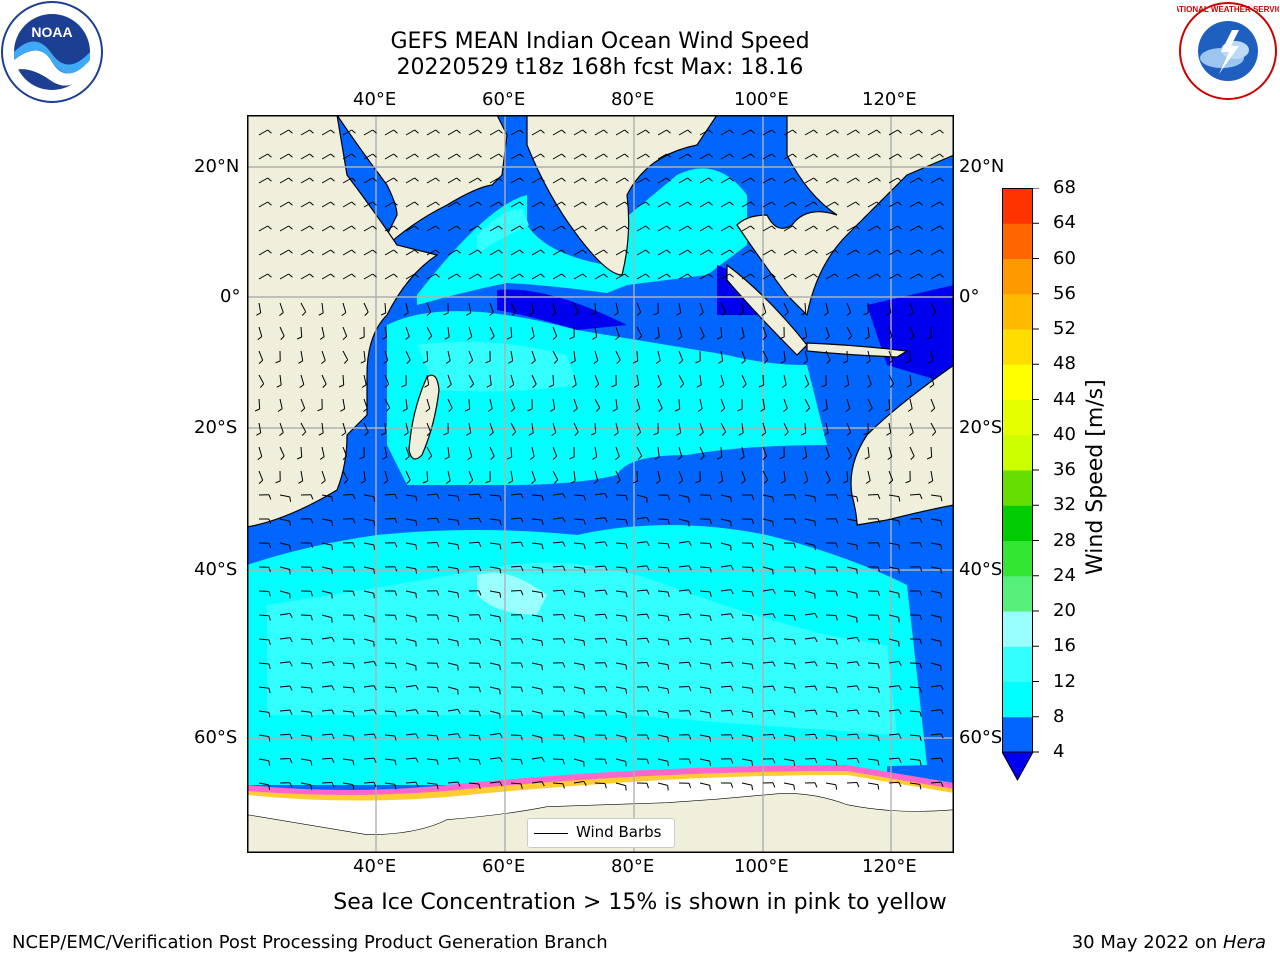 The height and width of the screenshot is (960, 1280). Describe the element at coordinates (1228, 9) in the screenshot. I see `svg-text: NATIONAL WEATHER SERVICE` at that location.